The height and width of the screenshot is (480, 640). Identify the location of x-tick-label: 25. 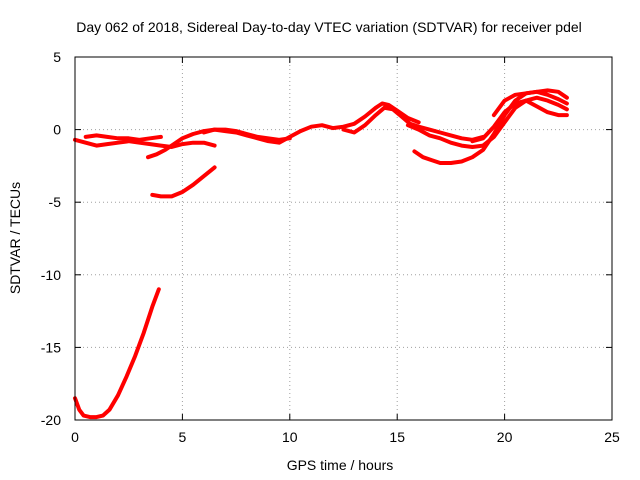
(612, 437).